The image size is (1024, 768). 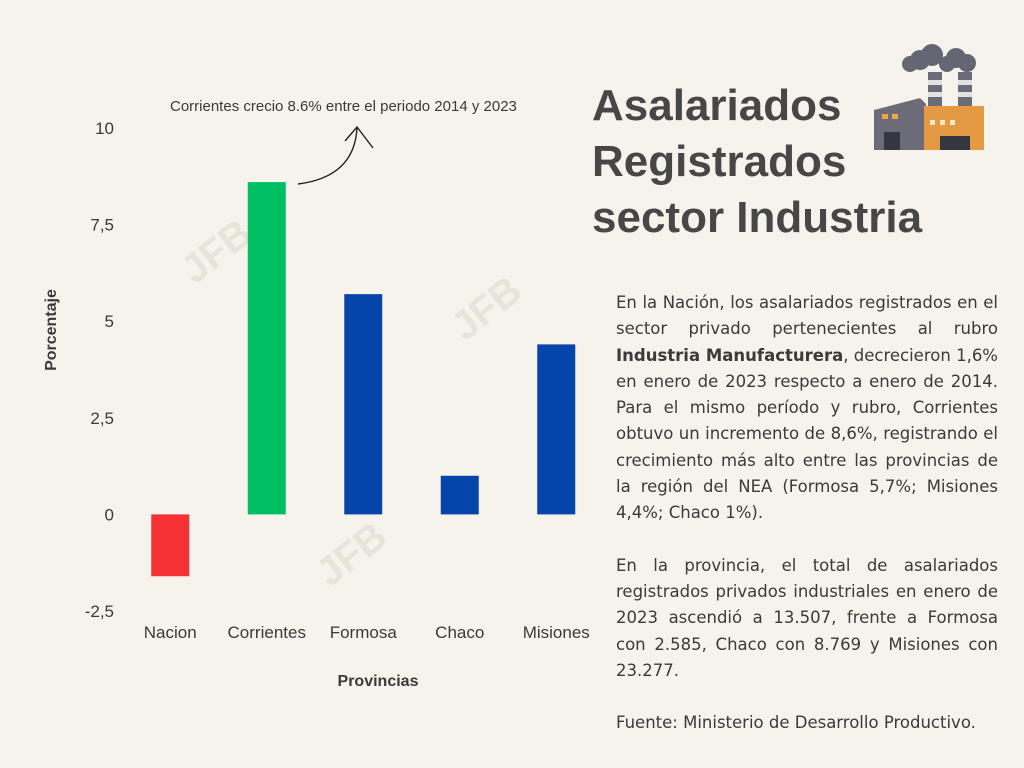 I want to click on x-category-label: Misiones, so click(x=556, y=632).